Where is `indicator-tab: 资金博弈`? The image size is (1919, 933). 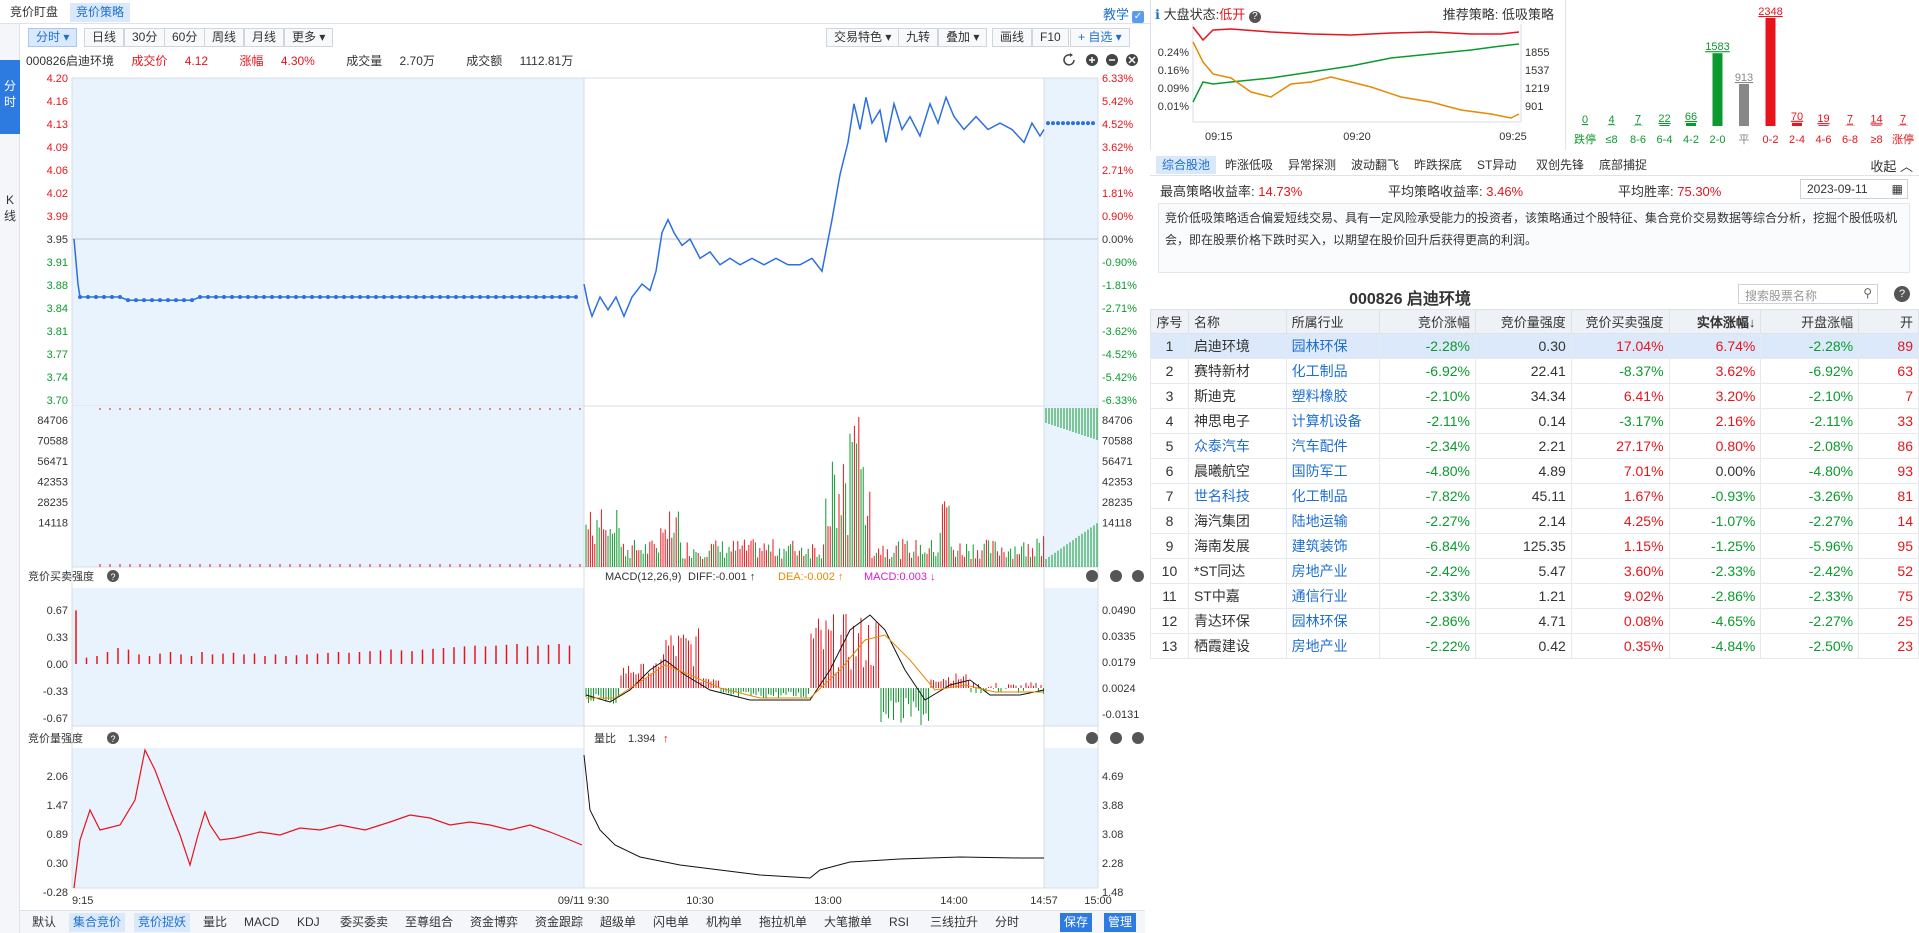 indicator-tab: 资金博弈 is located at coordinates (494, 922).